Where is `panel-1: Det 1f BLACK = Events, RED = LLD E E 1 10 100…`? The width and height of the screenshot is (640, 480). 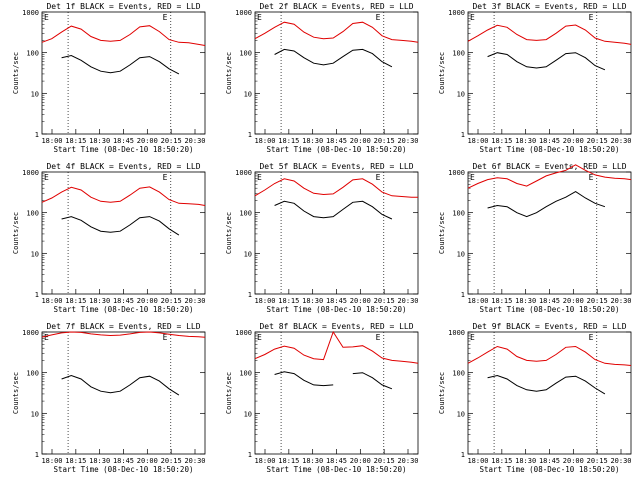 panel-1: Det 1f BLACK = Events, RED = LLD E E 1 10 100… is located at coordinates (109, 78).